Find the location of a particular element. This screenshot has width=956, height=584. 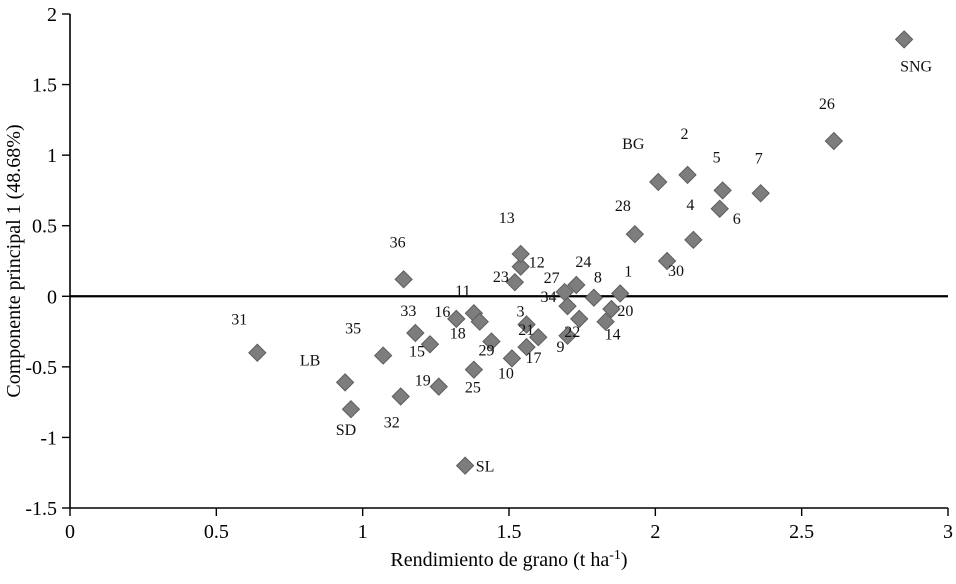

data-point-label: 22 is located at coordinates (572, 332).